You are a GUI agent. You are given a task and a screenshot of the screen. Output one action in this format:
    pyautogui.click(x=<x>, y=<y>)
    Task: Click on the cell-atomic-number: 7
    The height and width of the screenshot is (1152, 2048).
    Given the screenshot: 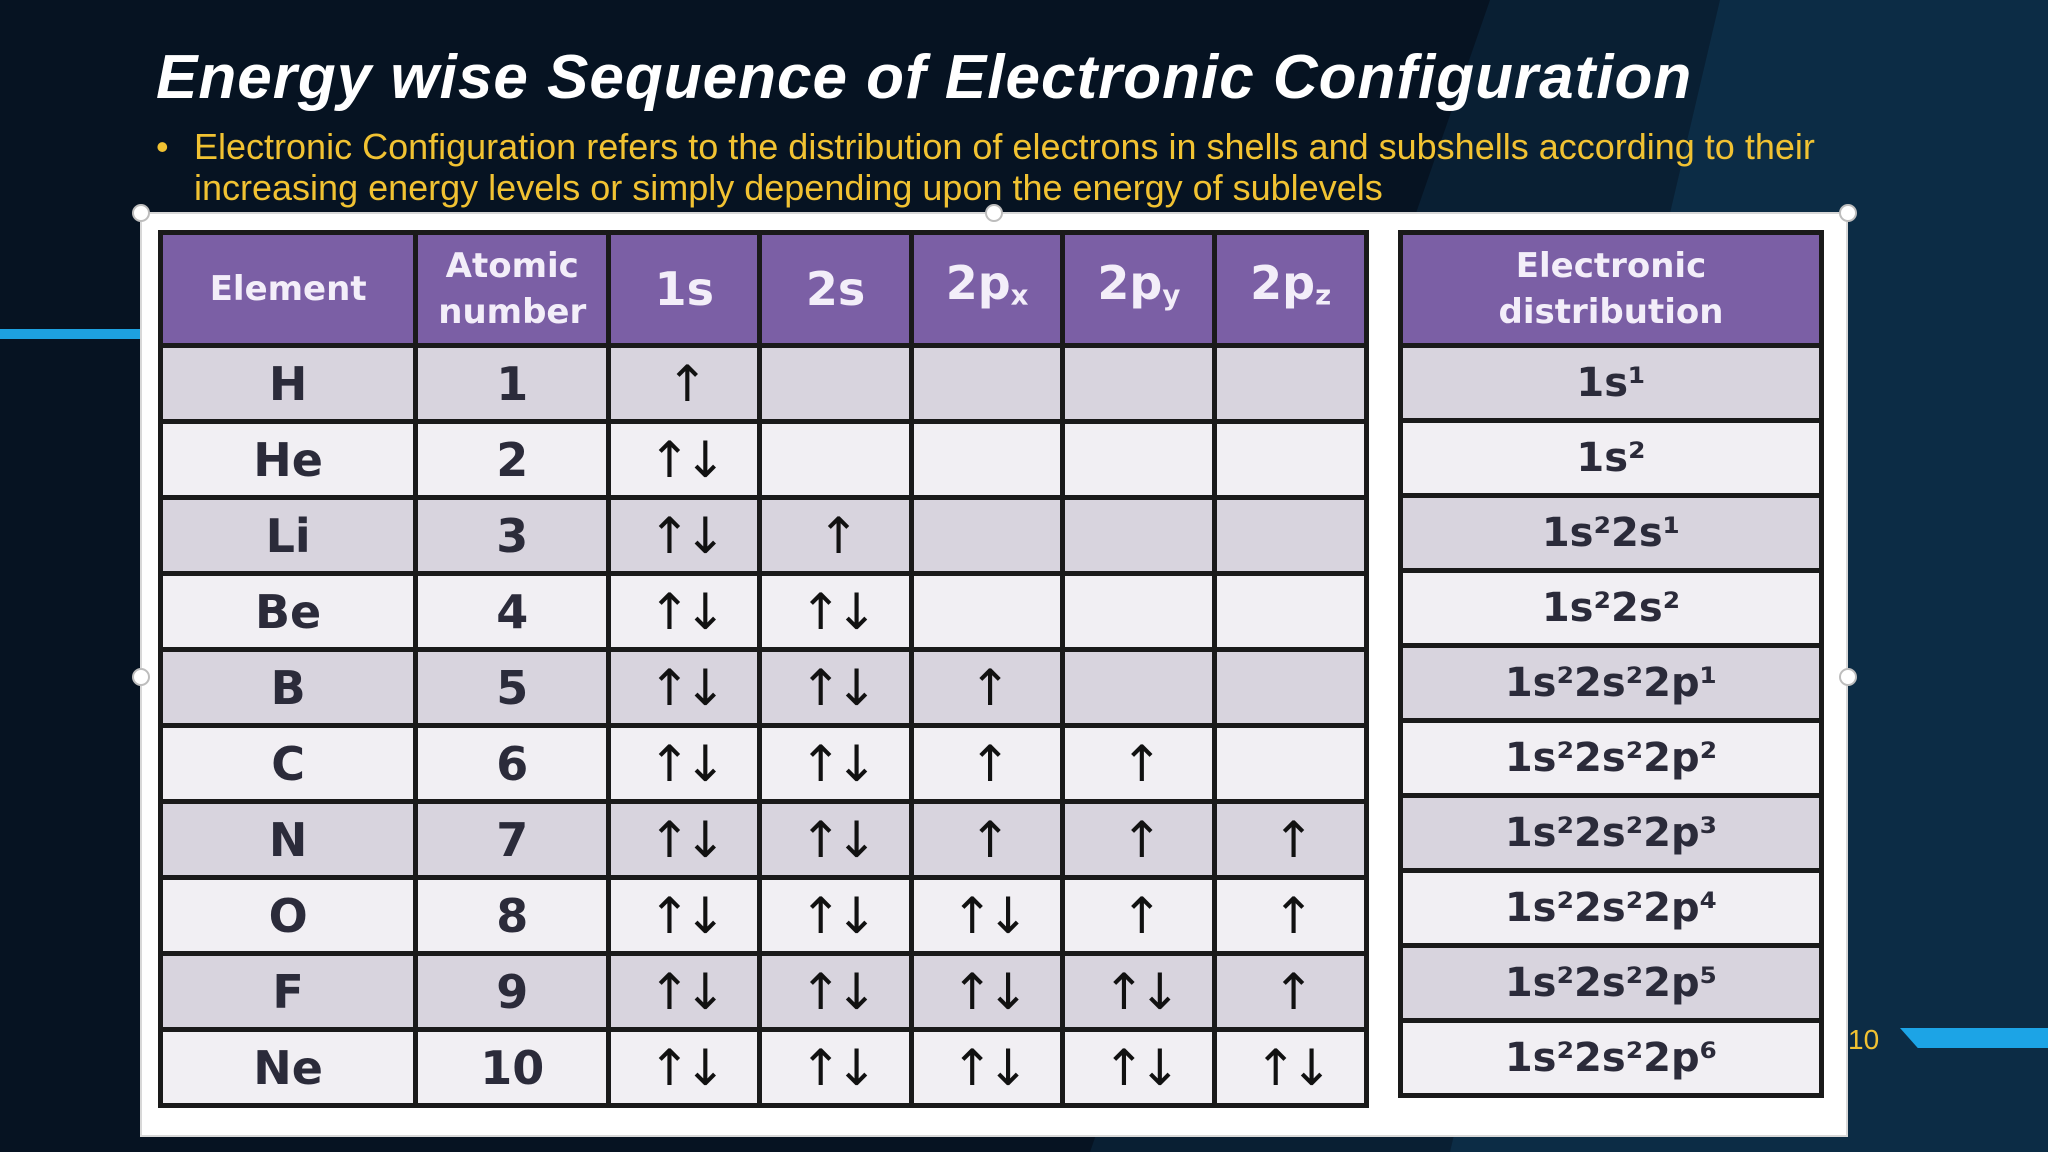 What is the action you would take?
    pyautogui.click(x=512, y=839)
    